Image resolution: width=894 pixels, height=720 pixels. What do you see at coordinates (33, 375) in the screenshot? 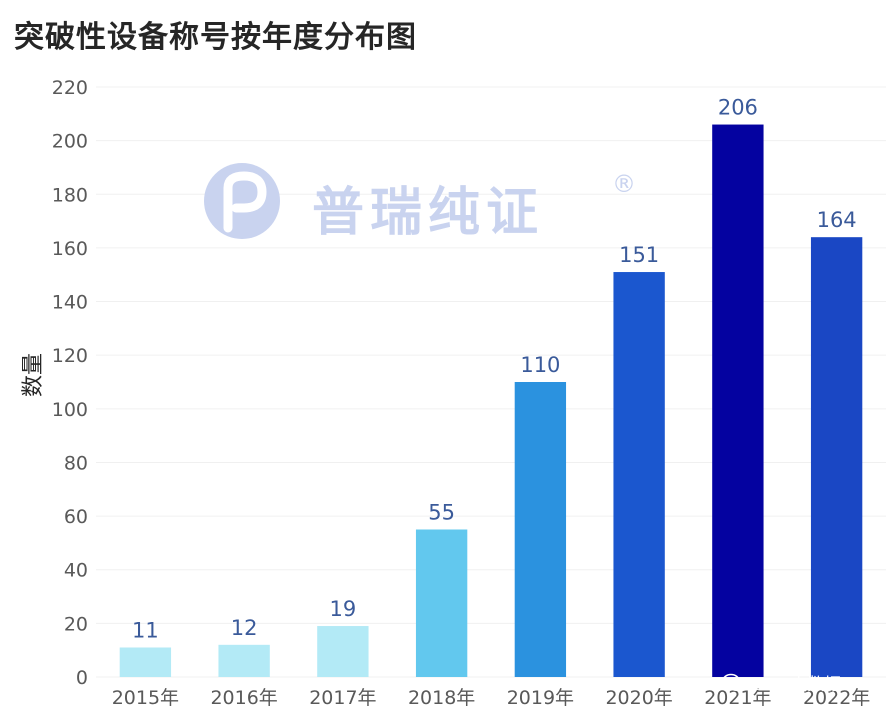
I see `y-axis-label: 数量` at bounding box center [33, 375].